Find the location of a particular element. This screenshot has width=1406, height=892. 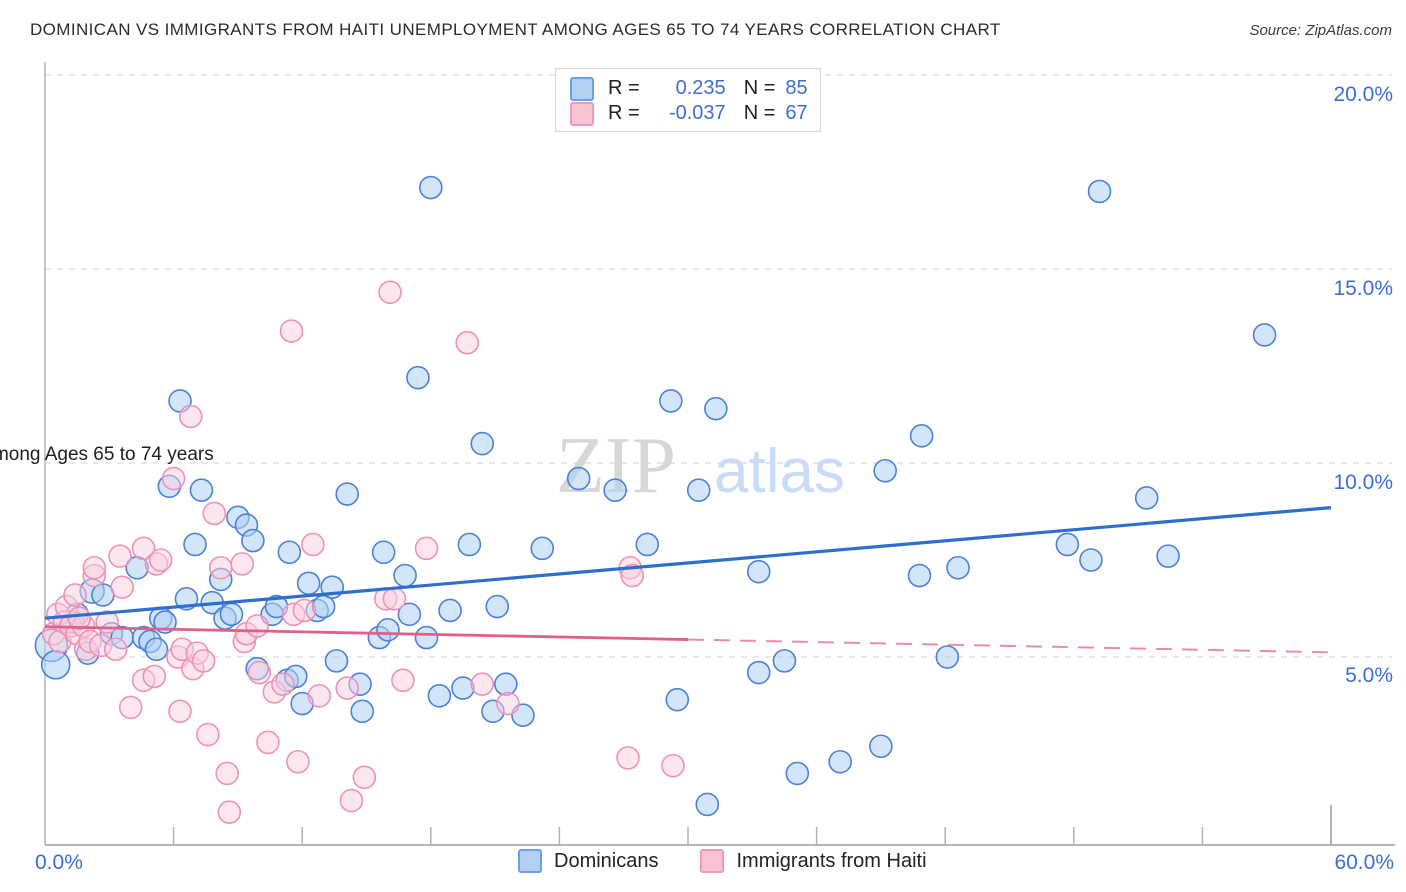

dominicans-legend-swatch is located at coordinates (530, 861).